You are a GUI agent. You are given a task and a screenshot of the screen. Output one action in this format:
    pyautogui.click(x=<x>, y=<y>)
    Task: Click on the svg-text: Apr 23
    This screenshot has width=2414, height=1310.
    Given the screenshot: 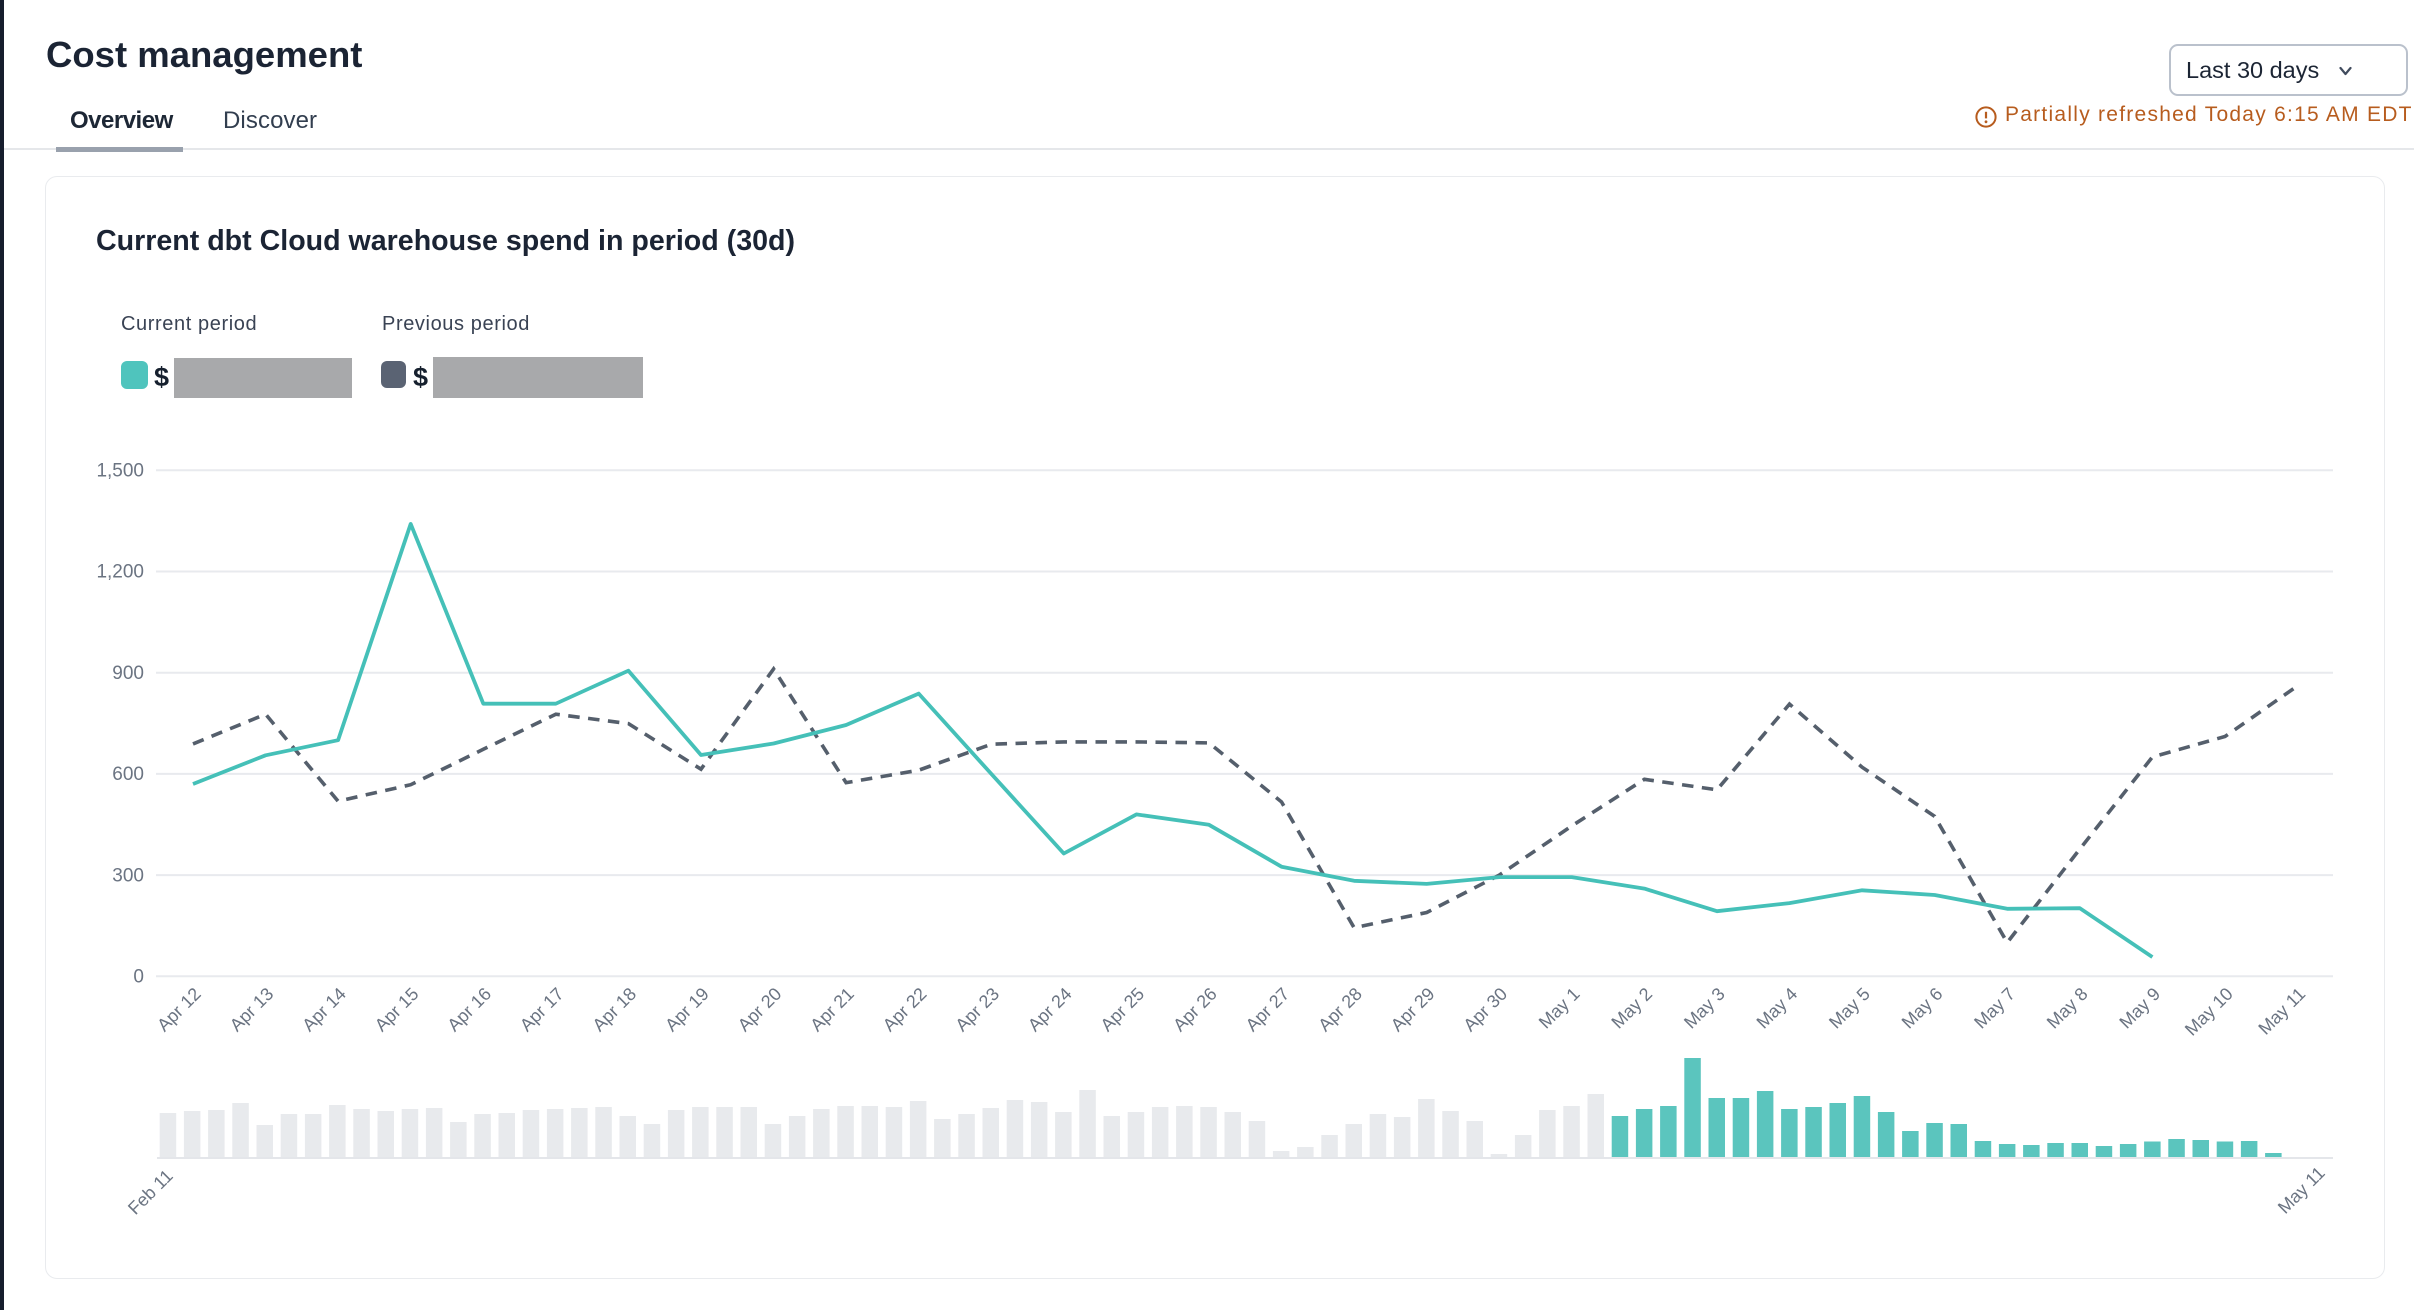 What is the action you would take?
    pyautogui.click(x=977, y=1010)
    